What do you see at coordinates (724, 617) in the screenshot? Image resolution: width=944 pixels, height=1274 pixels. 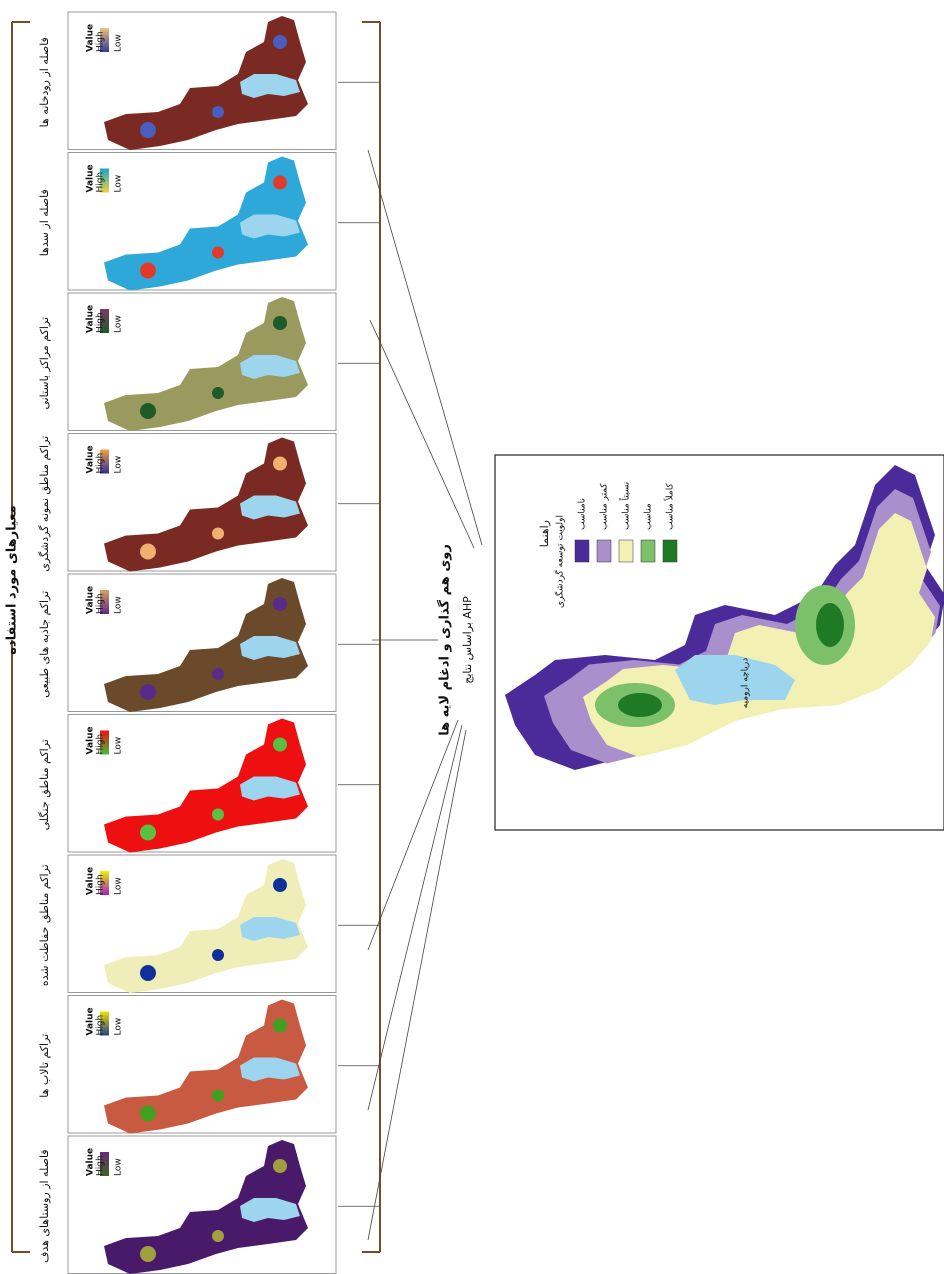 I see `result-map: دریاچه ارومیه` at bounding box center [724, 617].